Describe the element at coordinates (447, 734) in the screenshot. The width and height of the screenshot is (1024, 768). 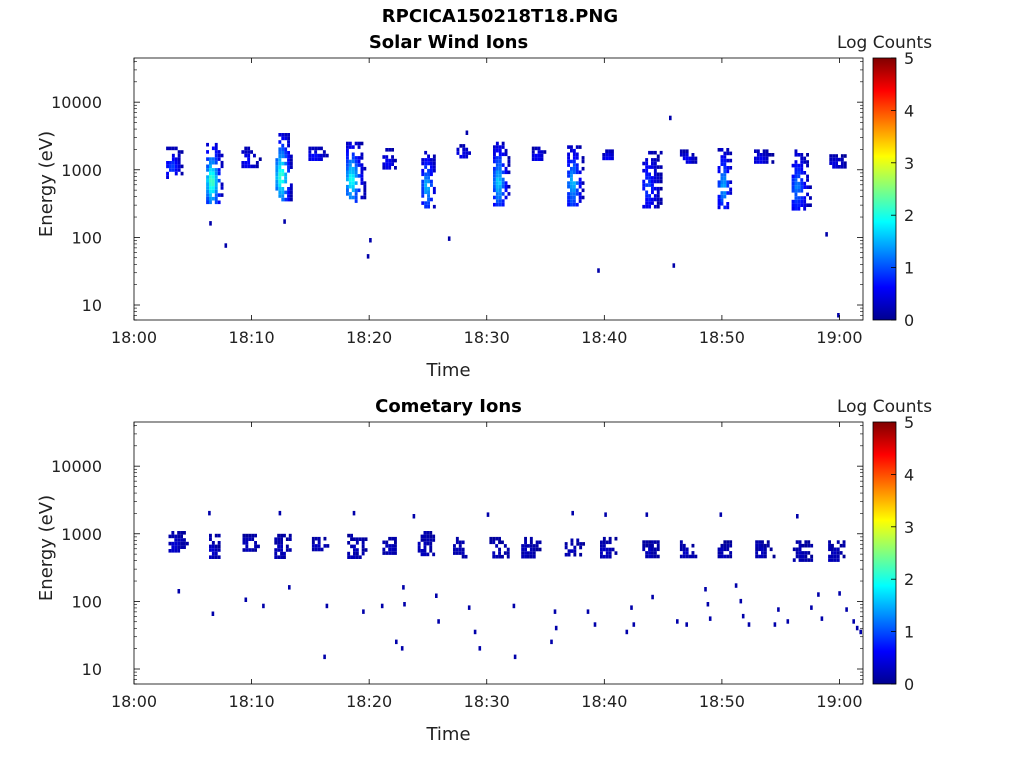
I see `x-axis-label: Time` at that location.